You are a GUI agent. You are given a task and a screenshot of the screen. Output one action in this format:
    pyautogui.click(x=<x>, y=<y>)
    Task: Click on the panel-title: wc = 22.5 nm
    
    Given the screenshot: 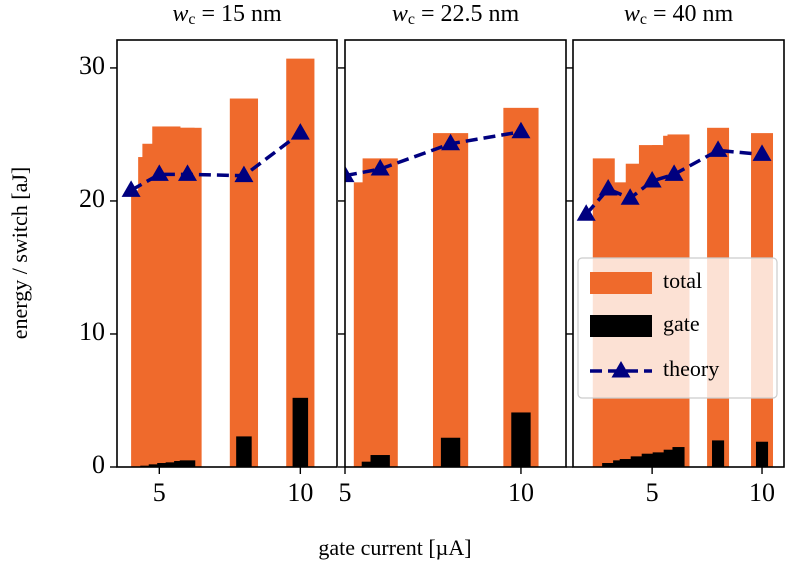 What is the action you would take?
    pyautogui.click(x=456, y=14)
    